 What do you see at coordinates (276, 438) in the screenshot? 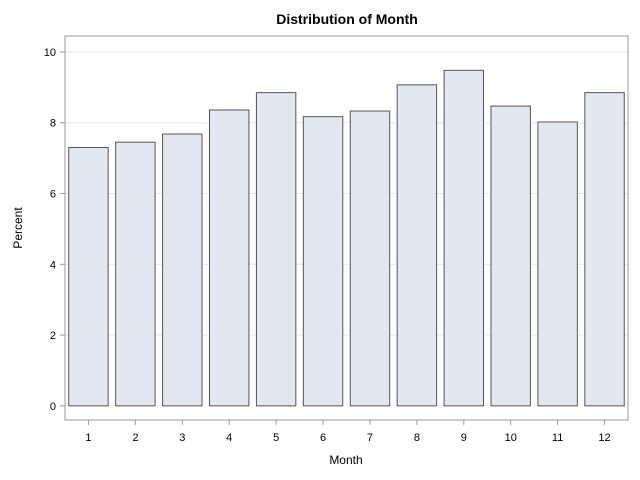
I see `x-tick-label: 5` at bounding box center [276, 438].